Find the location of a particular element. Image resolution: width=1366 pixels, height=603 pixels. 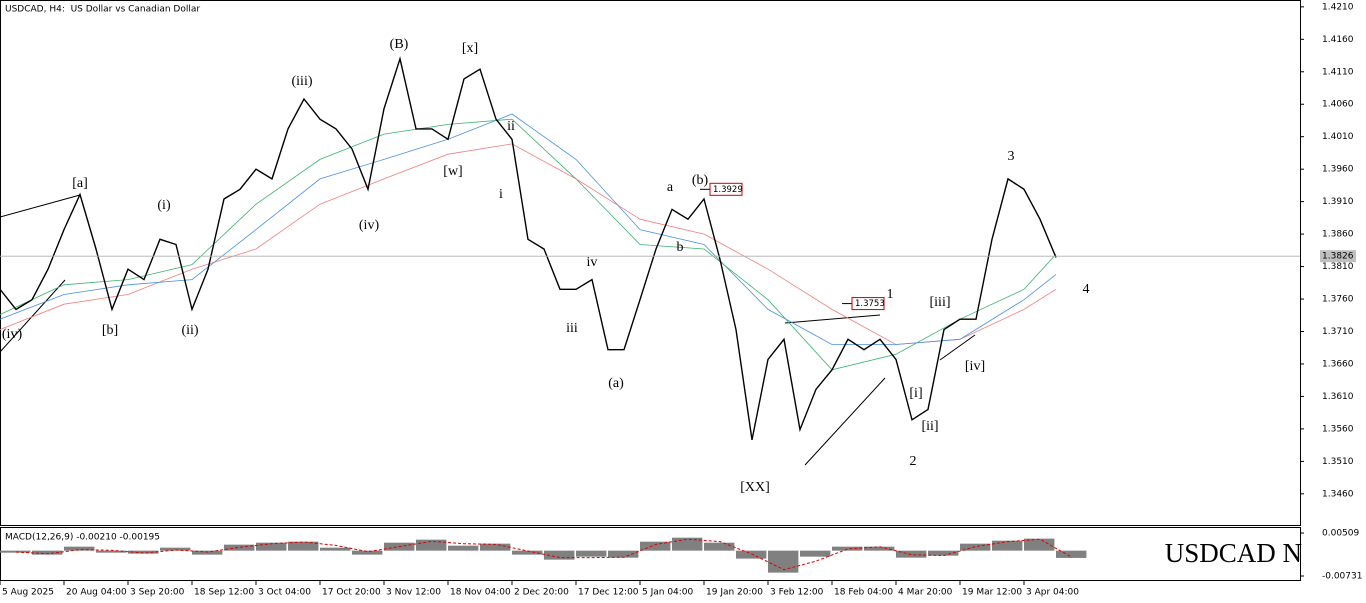

y-tick-label: 1.3810 is located at coordinates (1338, 267).